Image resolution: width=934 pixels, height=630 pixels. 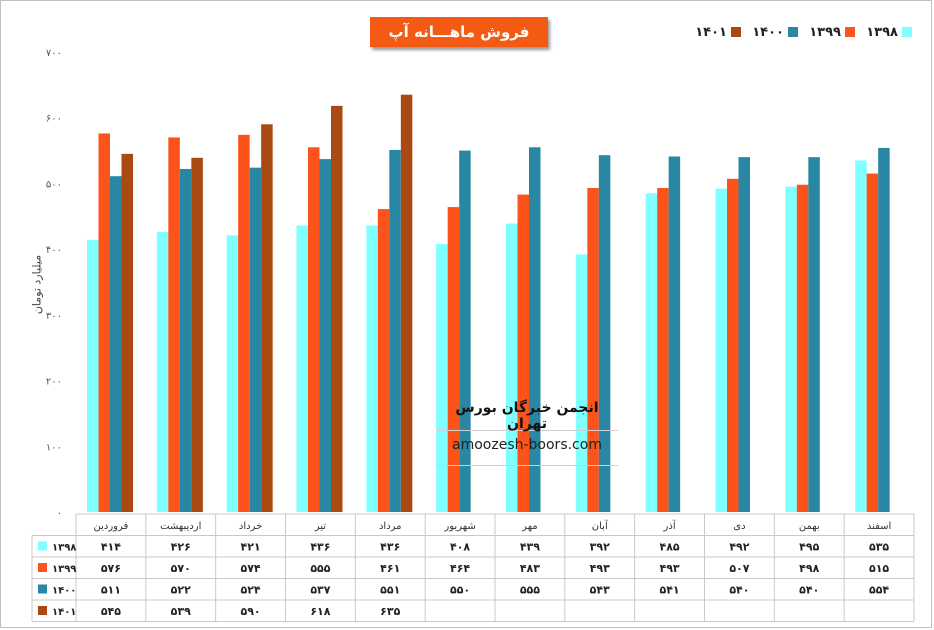 I want to click on data-label-s0-c8: ۴۸۵, so click(x=670, y=547).